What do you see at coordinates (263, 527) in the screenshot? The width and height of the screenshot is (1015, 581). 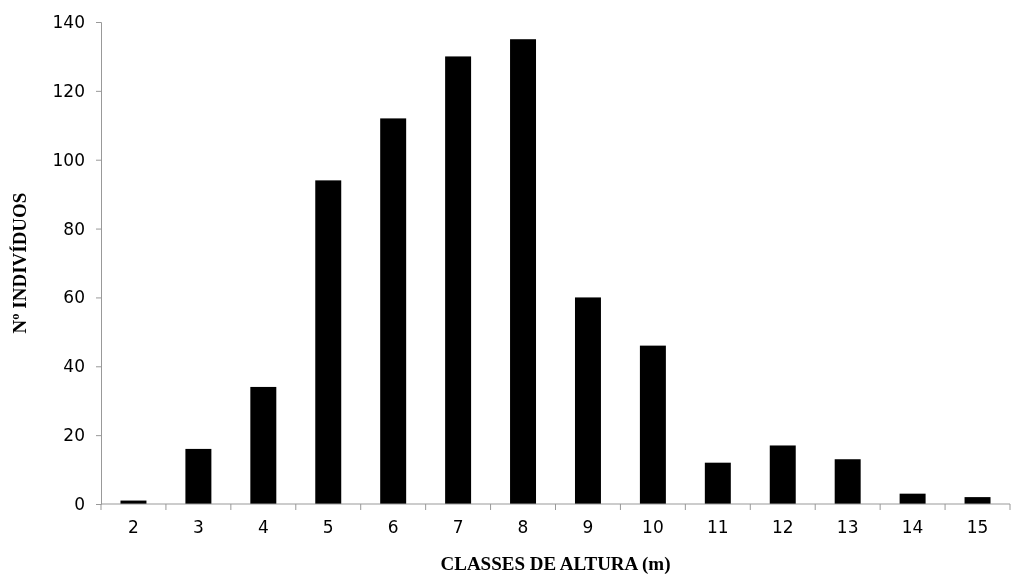 I see `x-tick-label: 4` at bounding box center [263, 527].